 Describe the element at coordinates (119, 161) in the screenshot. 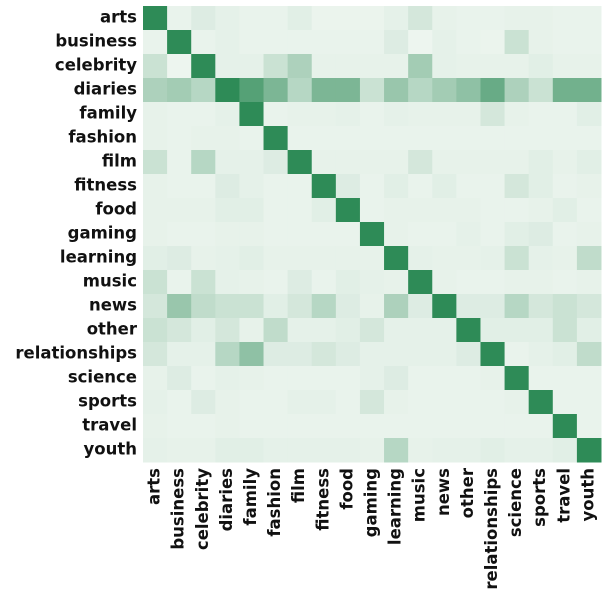

I see `y-tick-label: film` at that location.